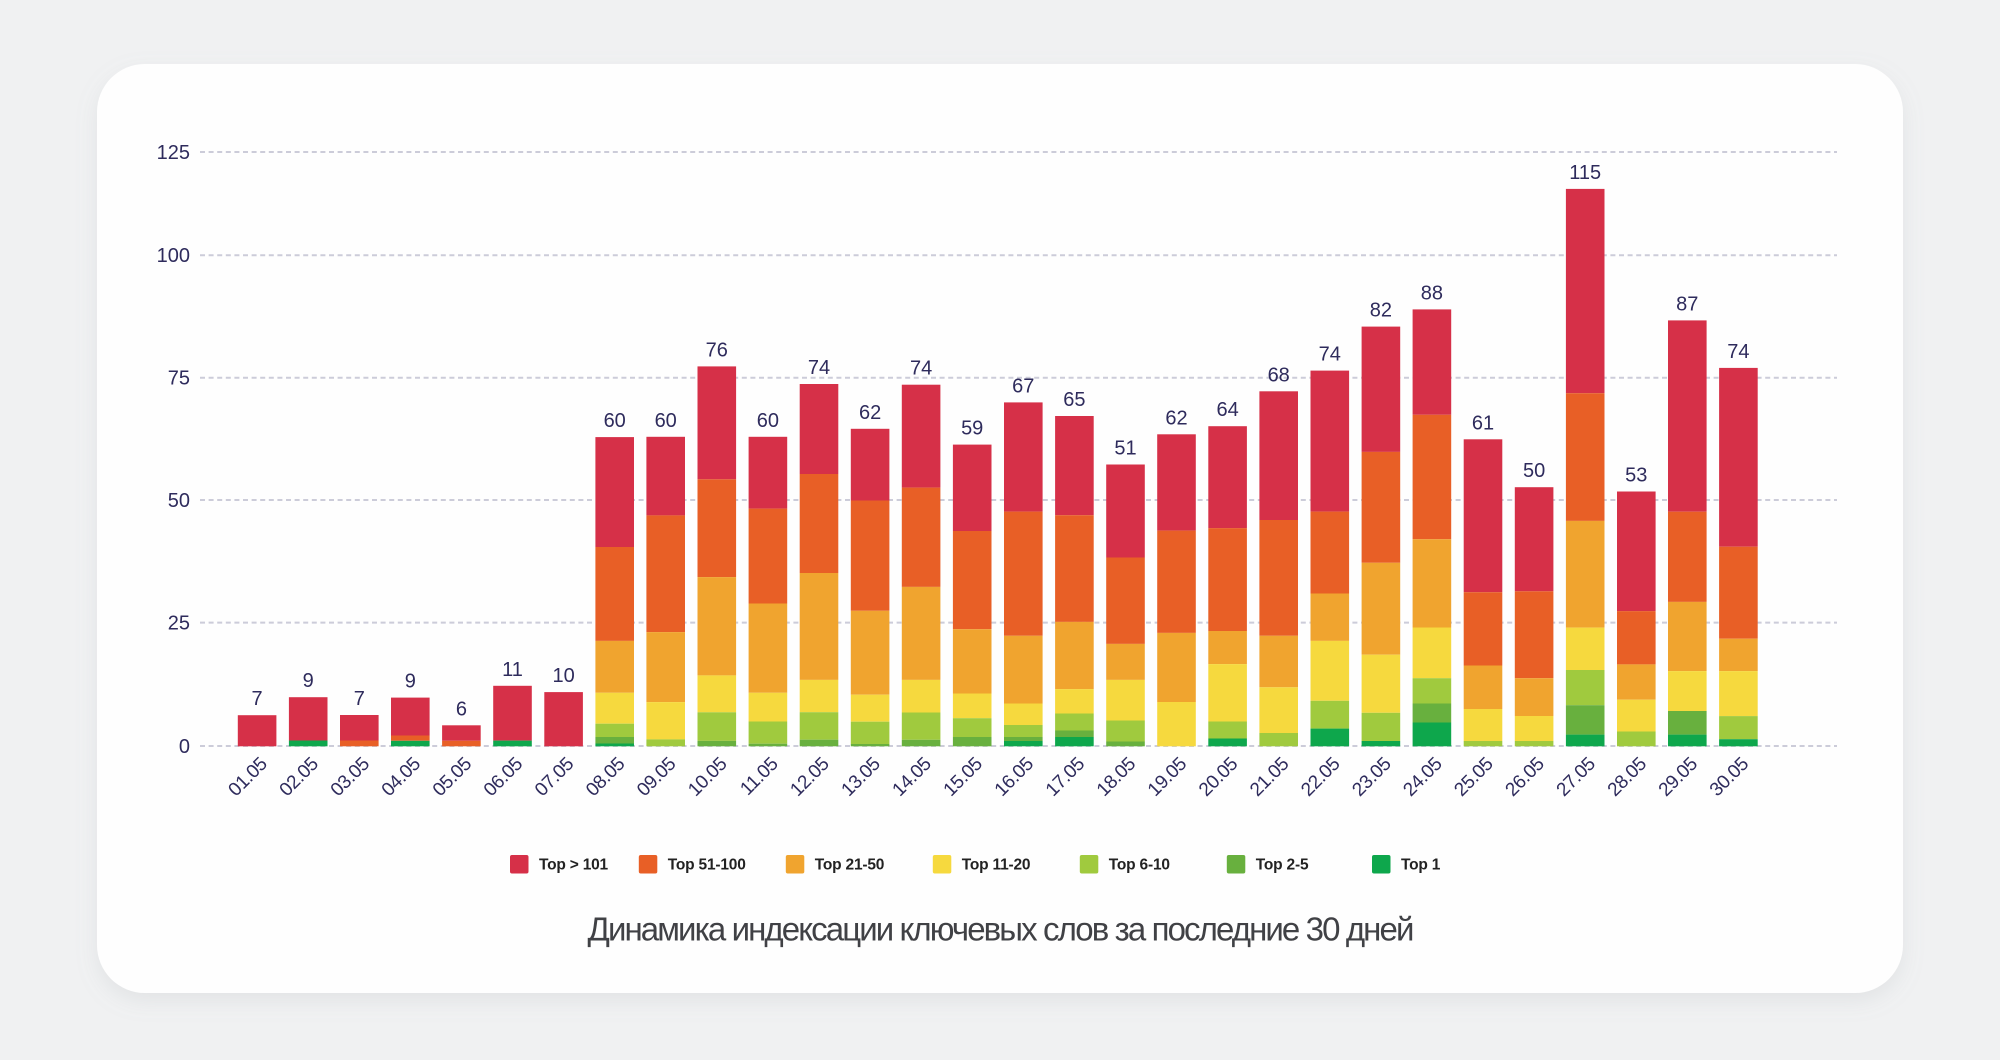 Image resolution: width=2000 pixels, height=1060 pixels. Describe the element at coordinates (563, 676) in the screenshot. I see `svg-text: 10` at that location.